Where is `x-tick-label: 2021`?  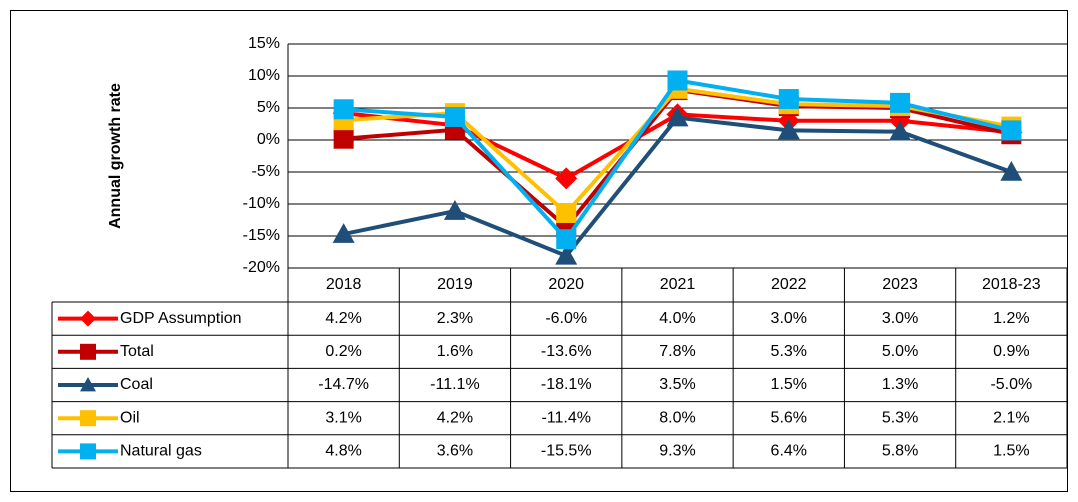 x-tick-label: 2021 is located at coordinates (678, 284).